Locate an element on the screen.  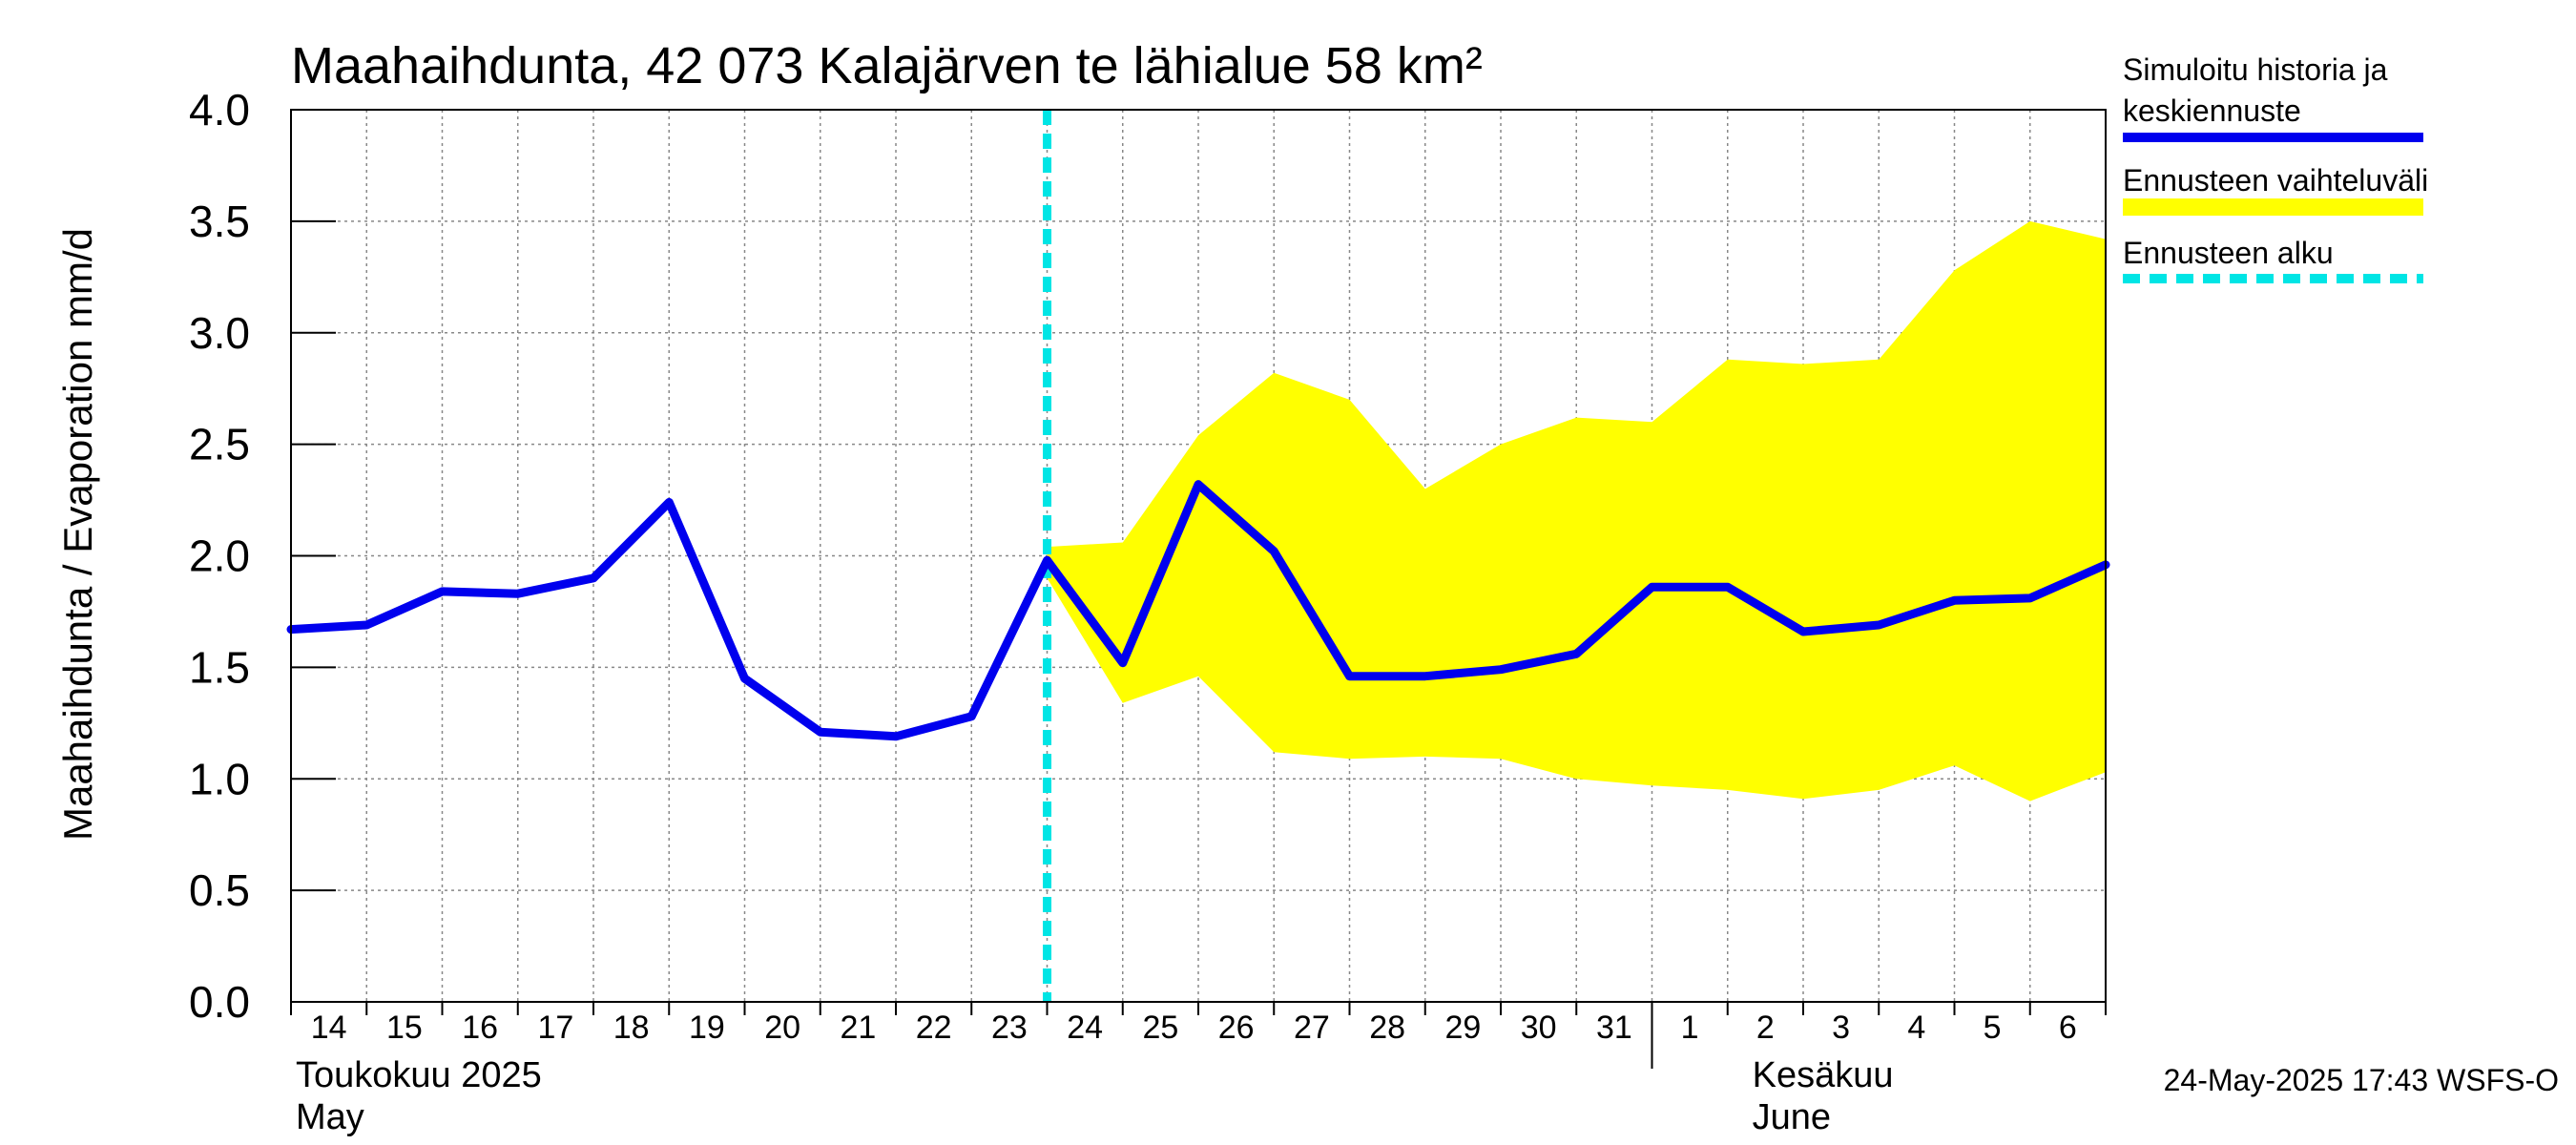
x-tick-label: 29 is located at coordinates (1462, 1028).